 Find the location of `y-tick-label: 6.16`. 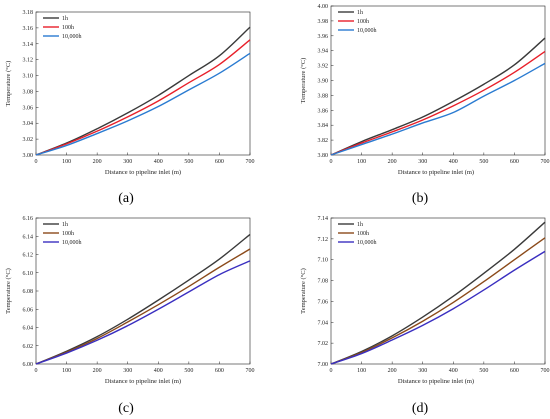

y-tick-label: 6.16 is located at coordinates (28, 219).